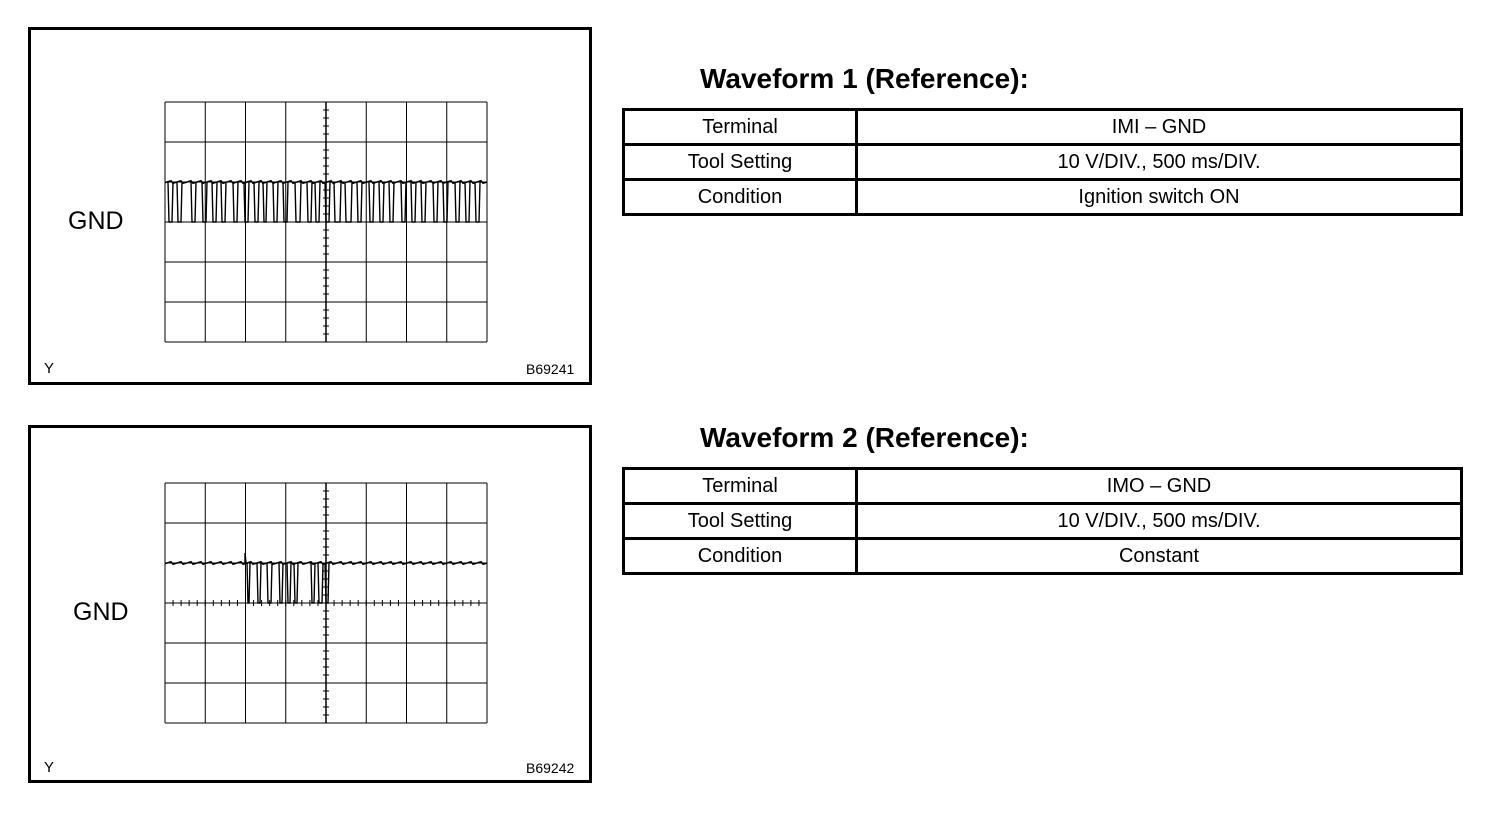 The image size is (1504, 820). I want to click on waveform-title-2: Waveform 2 (Reference):, so click(864, 437).